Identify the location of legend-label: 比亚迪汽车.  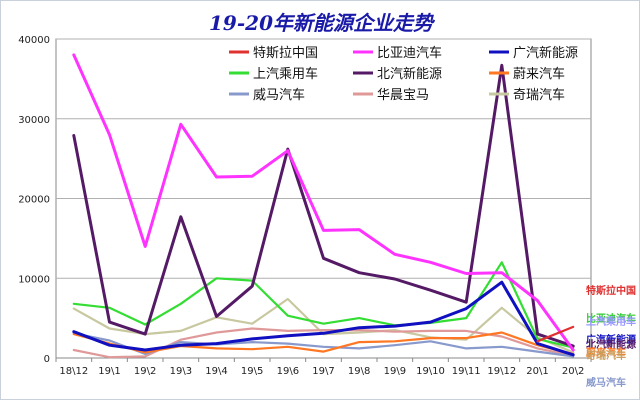
(409, 53).